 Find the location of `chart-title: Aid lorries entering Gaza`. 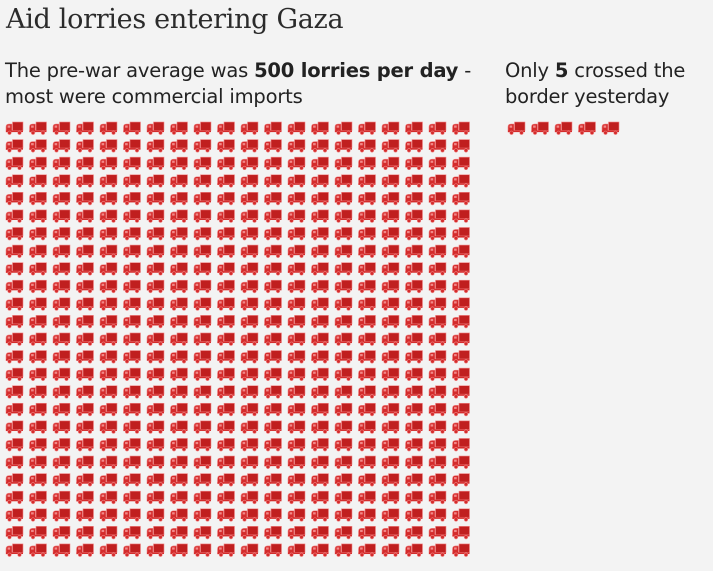

chart-title: Aid lorries entering Gaza is located at coordinates (175, 19).